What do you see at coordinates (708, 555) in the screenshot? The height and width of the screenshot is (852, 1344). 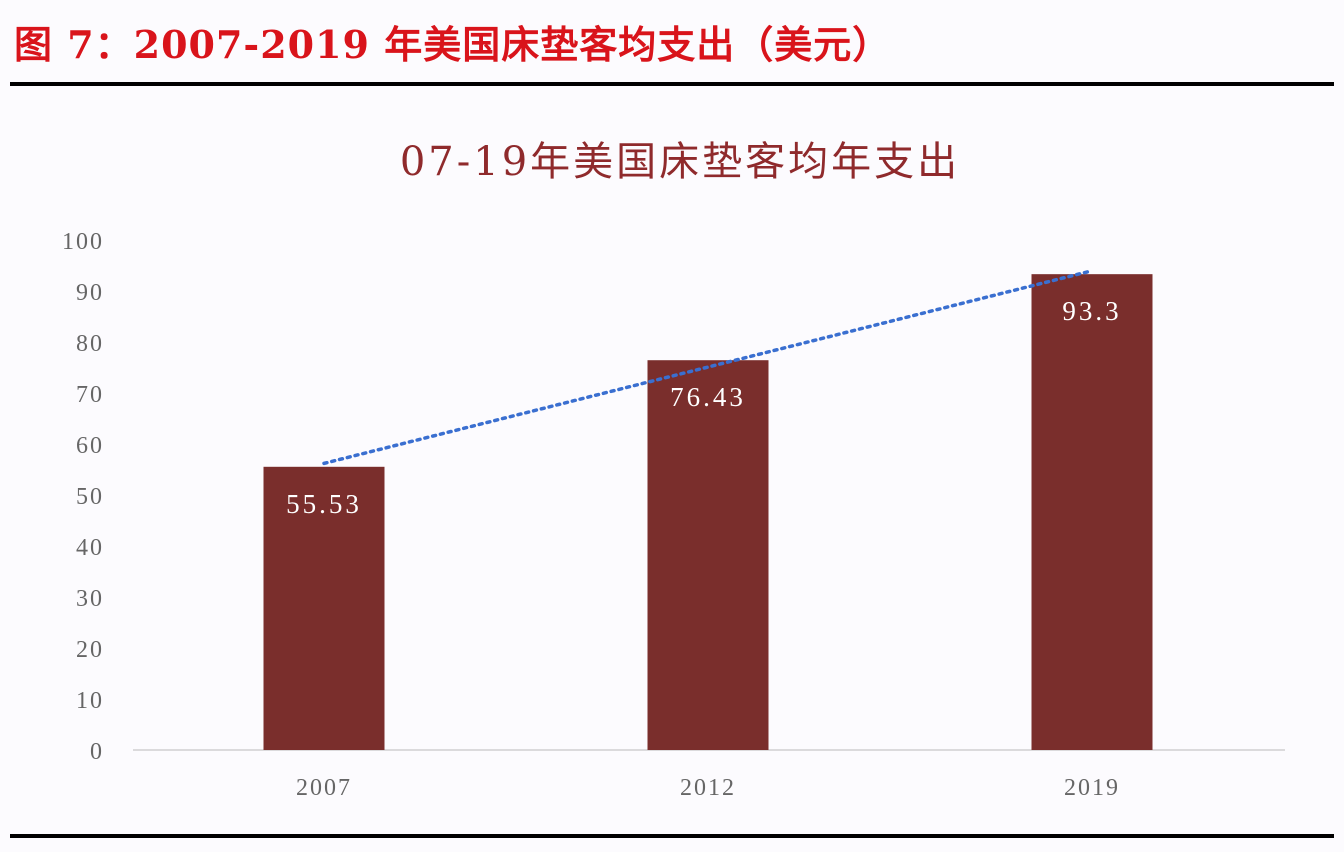 I see `bar-2012` at bounding box center [708, 555].